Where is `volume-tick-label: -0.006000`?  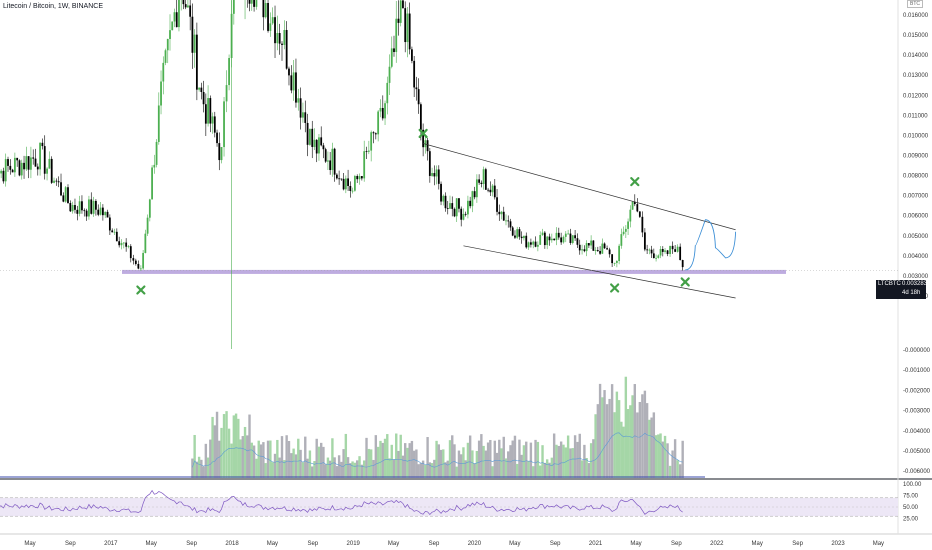 volume-tick-label: -0.006000 is located at coordinates (917, 472).